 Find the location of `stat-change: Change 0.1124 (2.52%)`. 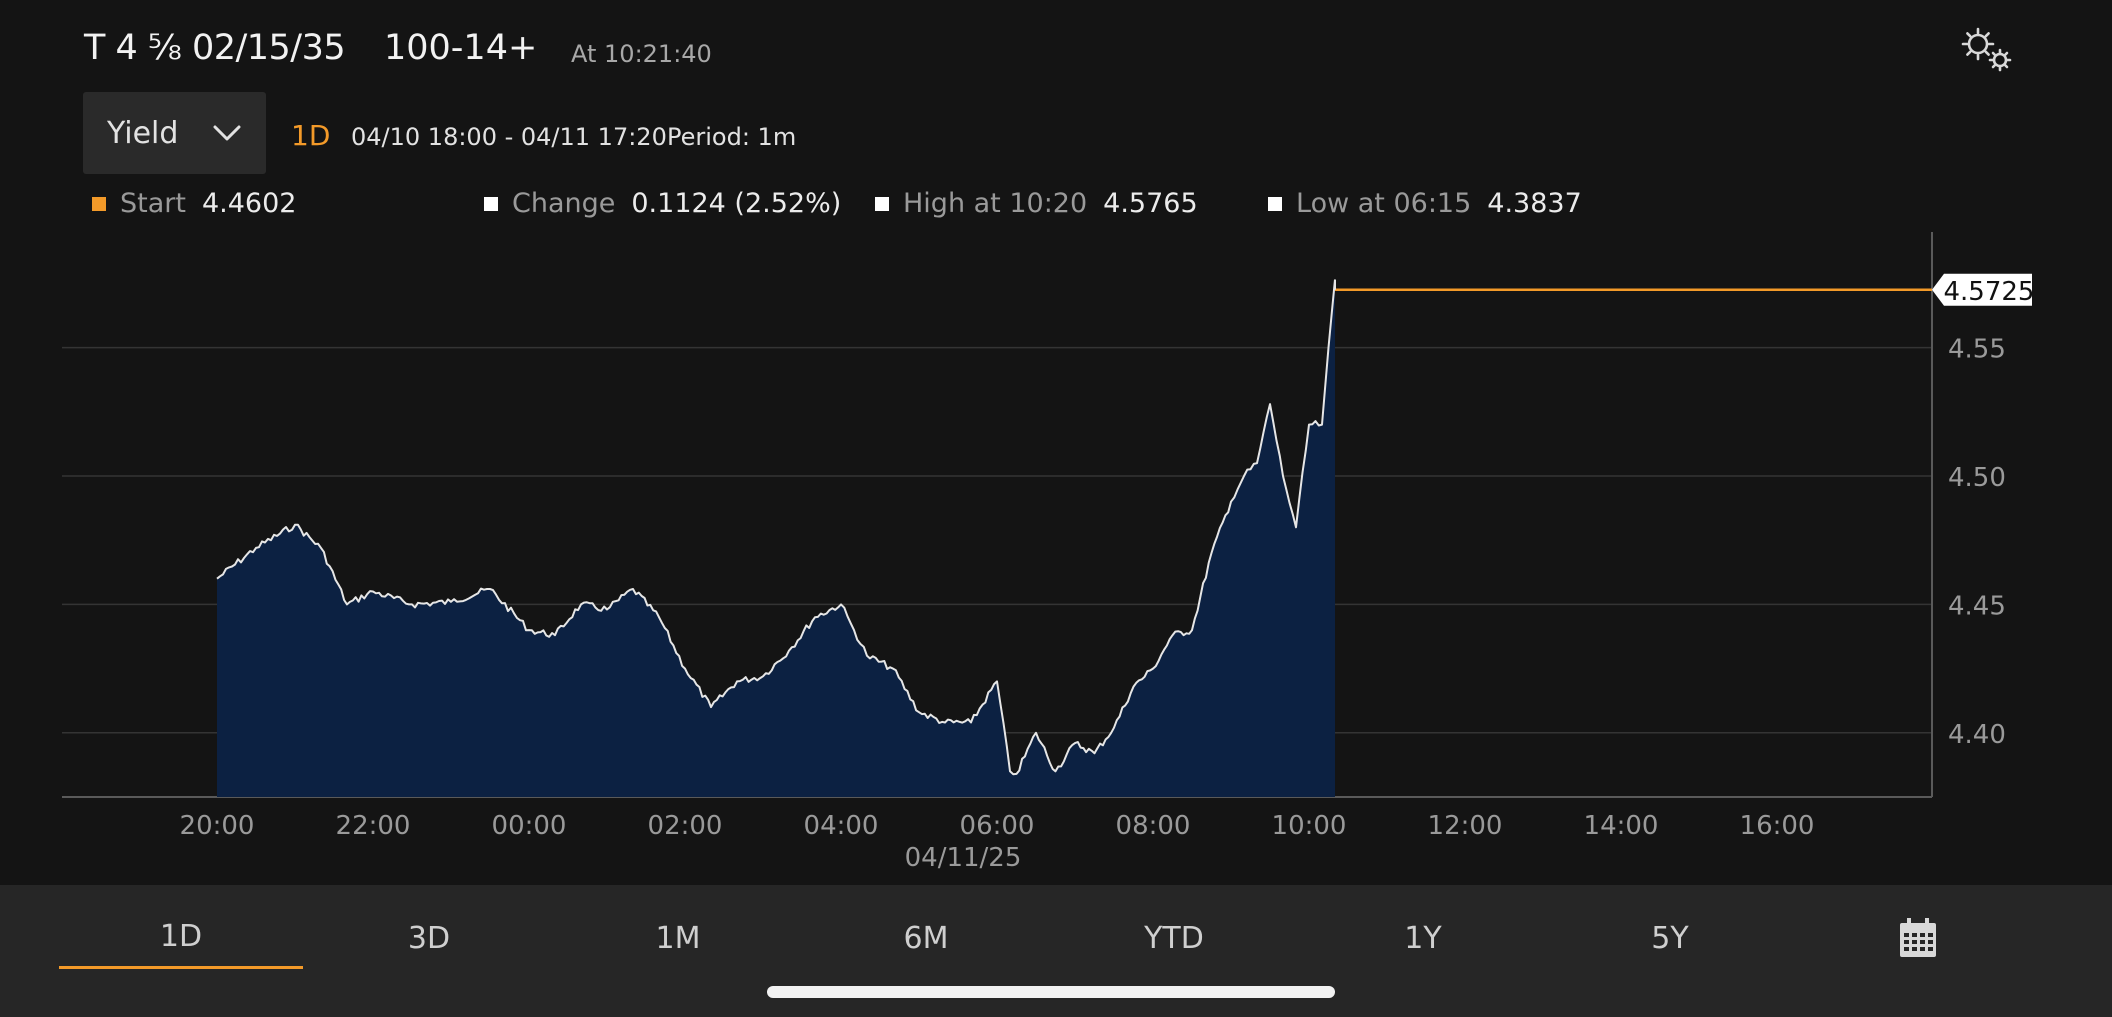

stat-change: Change 0.1124 (2.52%) is located at coordinates (662, 203).